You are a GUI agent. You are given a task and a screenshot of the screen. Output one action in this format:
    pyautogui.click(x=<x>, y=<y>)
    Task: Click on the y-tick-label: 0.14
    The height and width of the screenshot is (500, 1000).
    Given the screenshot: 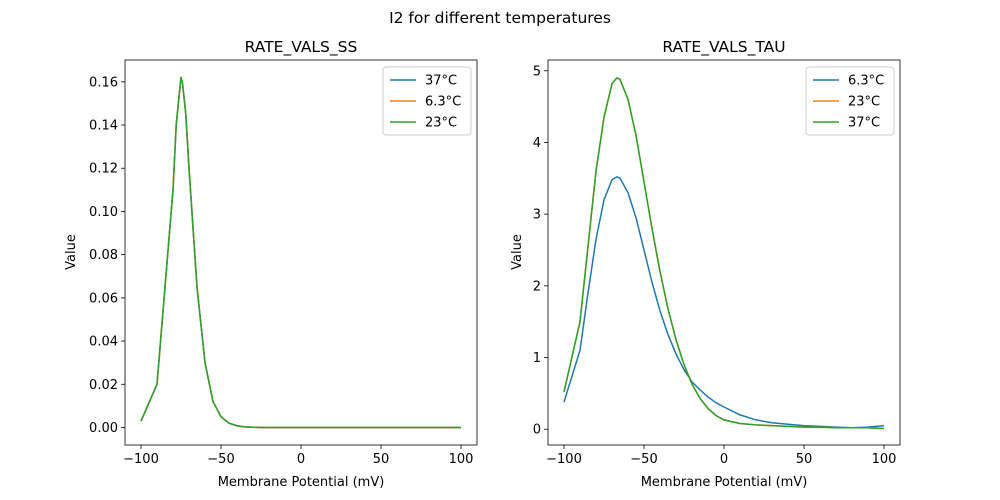 What is the action you would take?
    pyautogui.click(x=103, y=126)
    